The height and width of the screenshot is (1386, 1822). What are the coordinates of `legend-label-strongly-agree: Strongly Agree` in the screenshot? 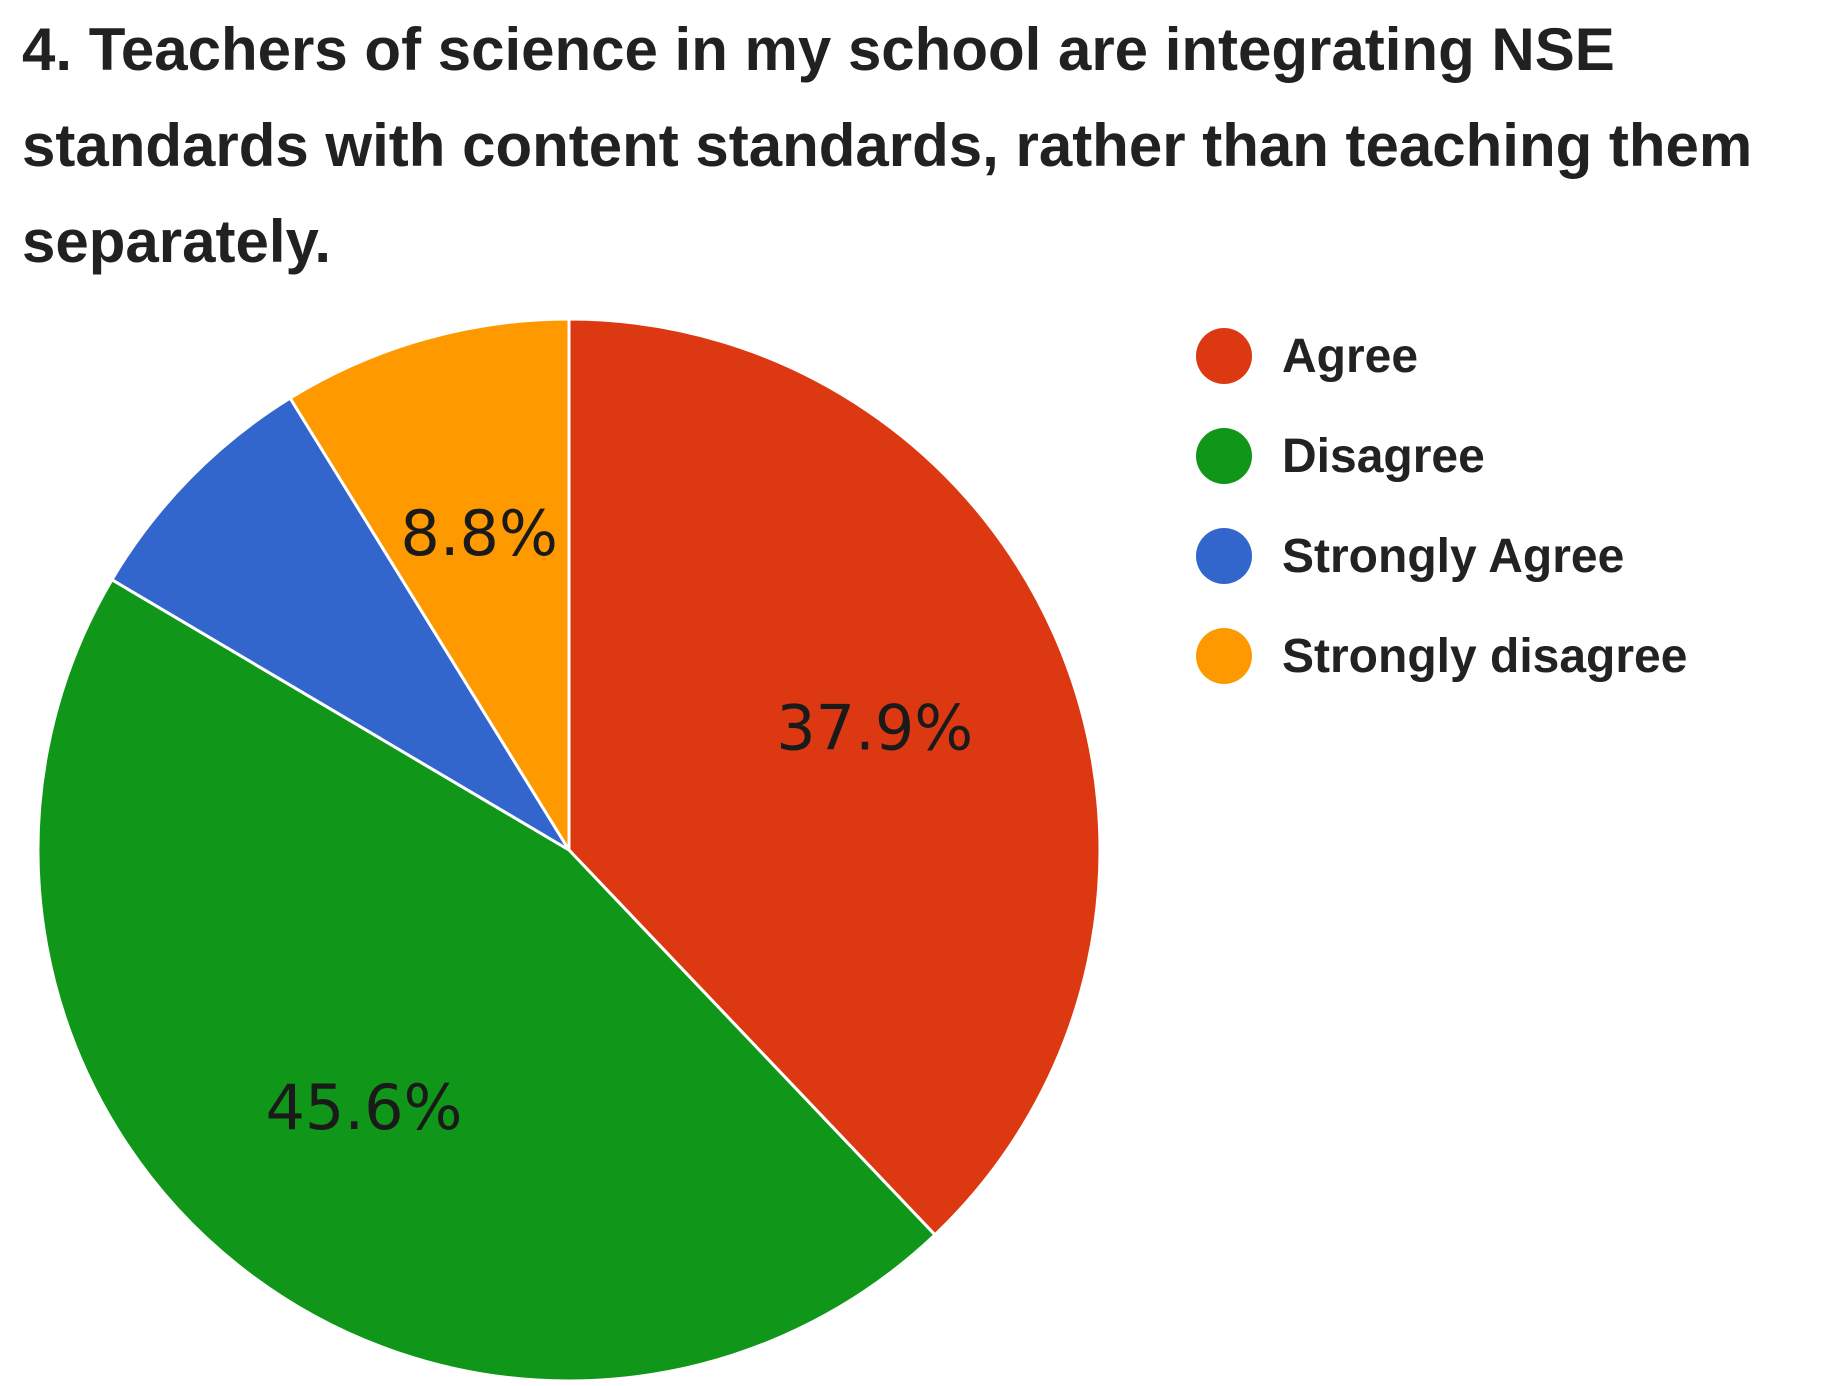 It's located at (1453, 556).